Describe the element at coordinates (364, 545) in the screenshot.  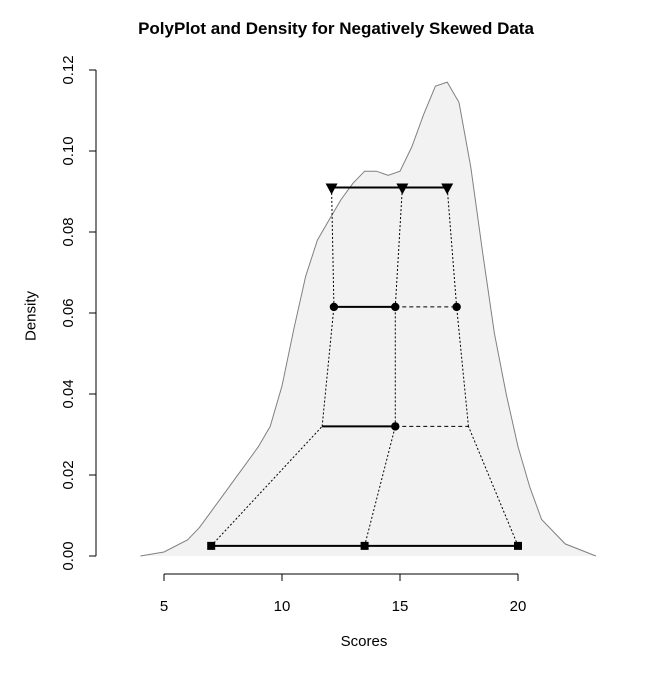
I see `level-0-mid-point` at that location.